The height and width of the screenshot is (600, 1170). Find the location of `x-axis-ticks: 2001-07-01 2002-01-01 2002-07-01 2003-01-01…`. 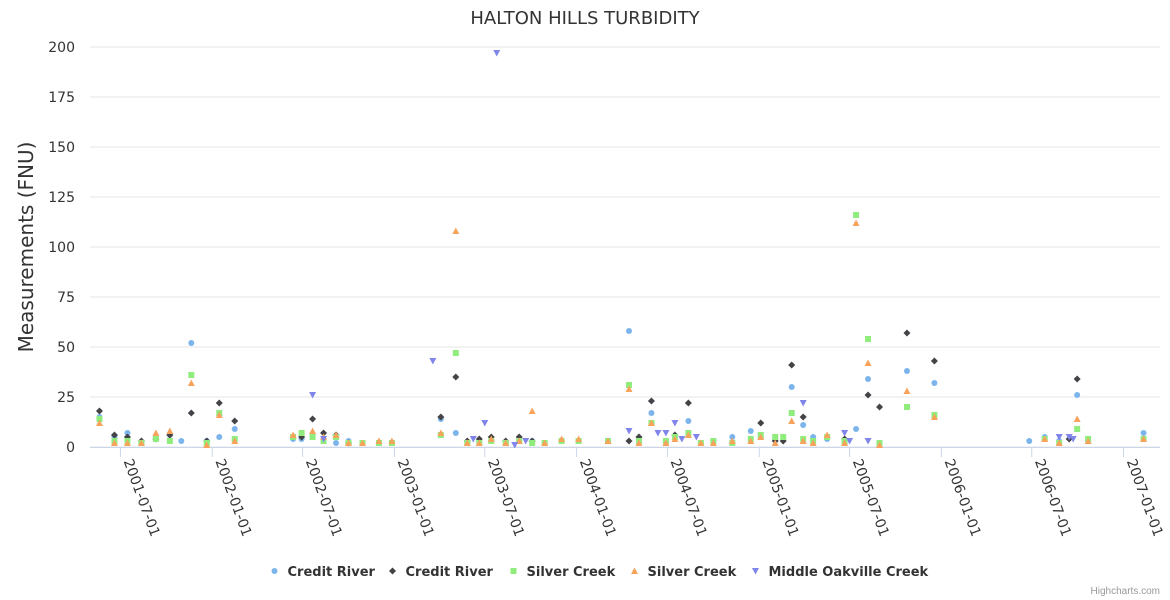

x-axis-ticks: 2001-07-01 2002-01-01 2002-07-01 2003-01-01… is located at coordinates (643, 493).